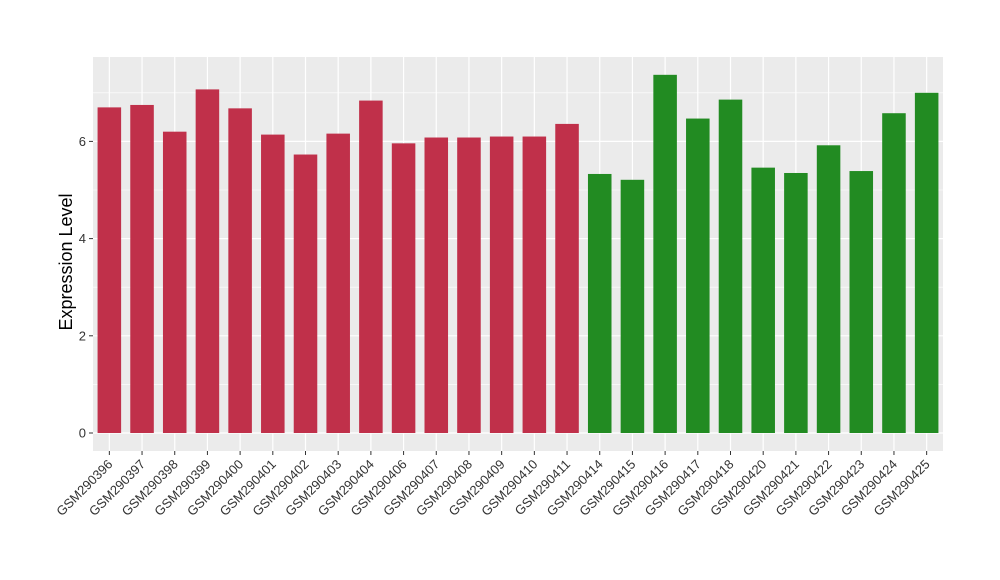  What do you see at coordinates (436, 285) in the screenshot?
I see `bar-GSM290407` at bounding box center [436, 285].